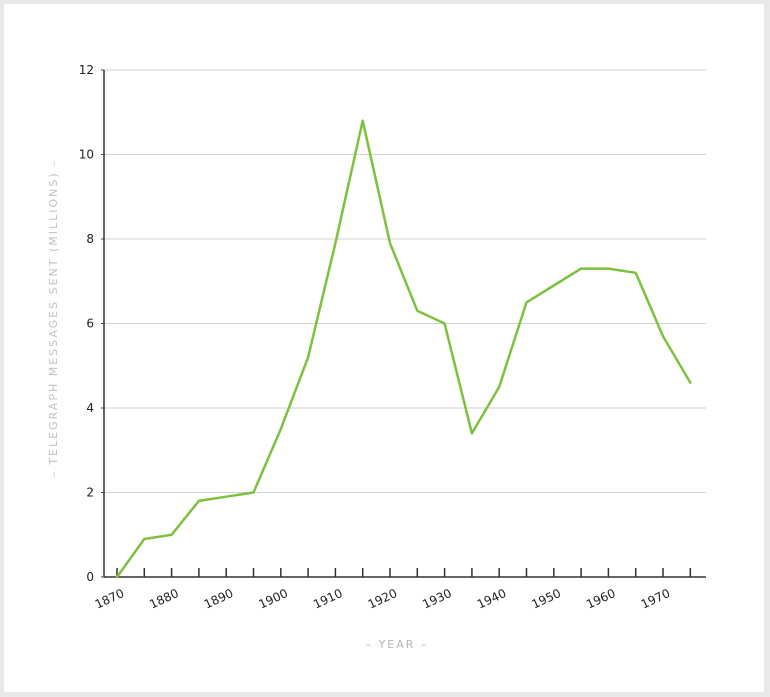 The width and height of the screenshot is (770, 697). I want to click on x-tick-label: 1900, so click(273, 599).